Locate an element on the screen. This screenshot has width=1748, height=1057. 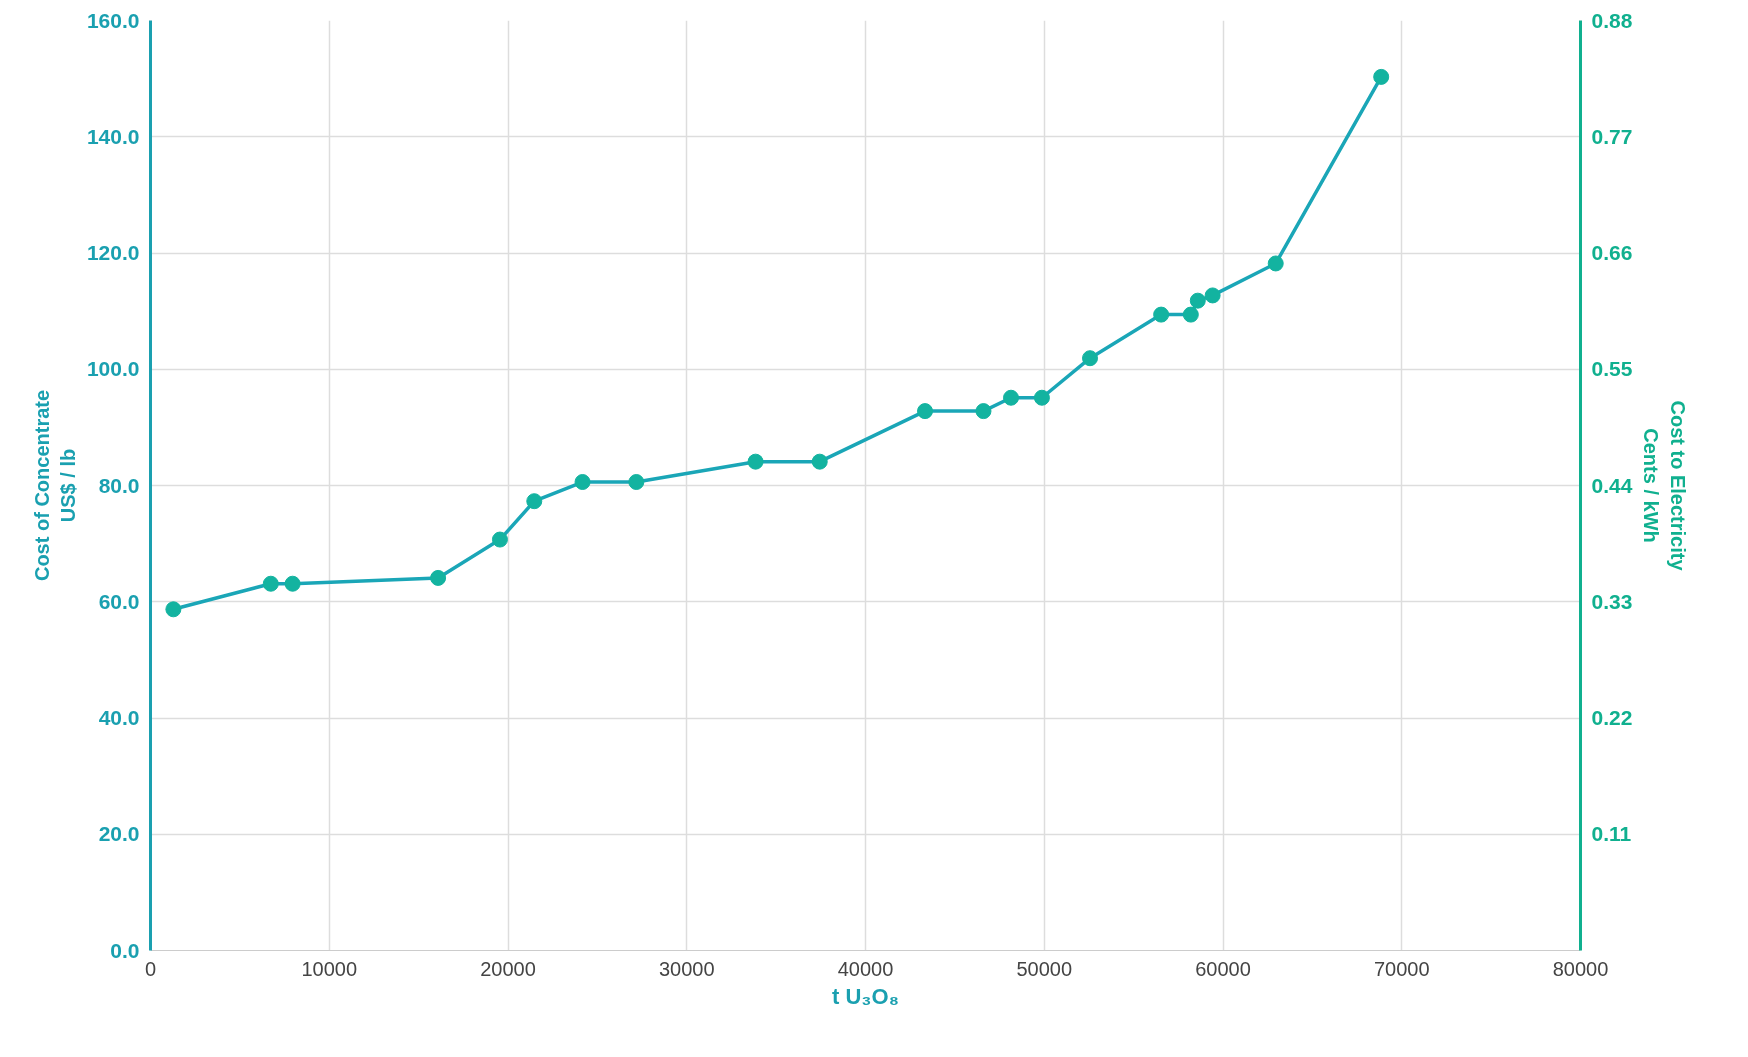
y2-tick-label: 0.88 is located at coordinates (1612, 20).